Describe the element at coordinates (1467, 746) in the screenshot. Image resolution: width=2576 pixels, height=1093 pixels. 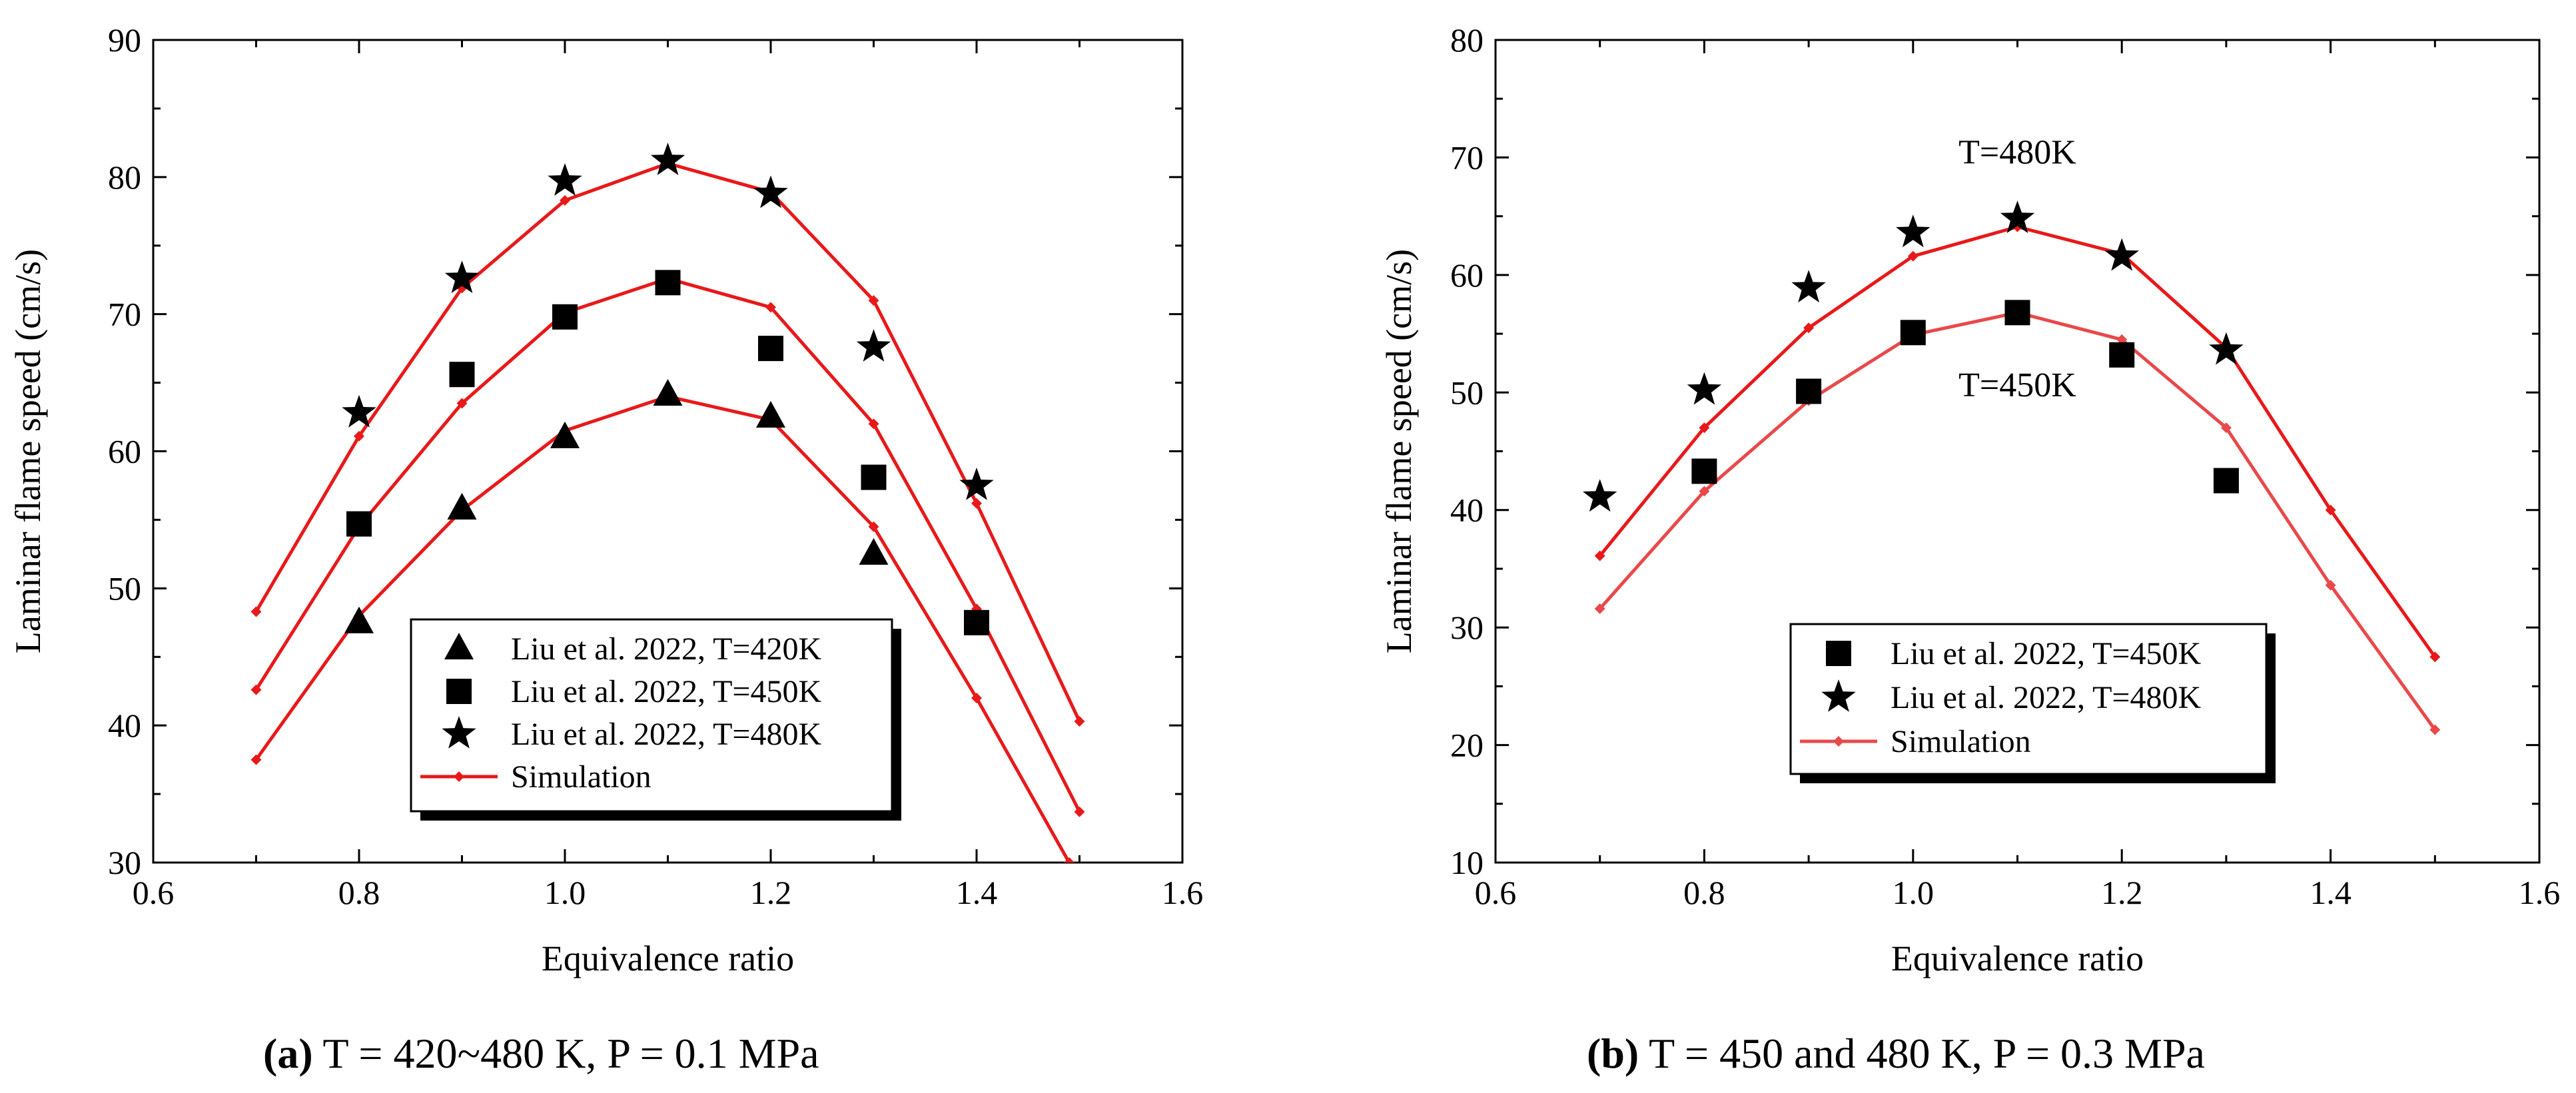
I see `y-tick-label: 20` at that location.